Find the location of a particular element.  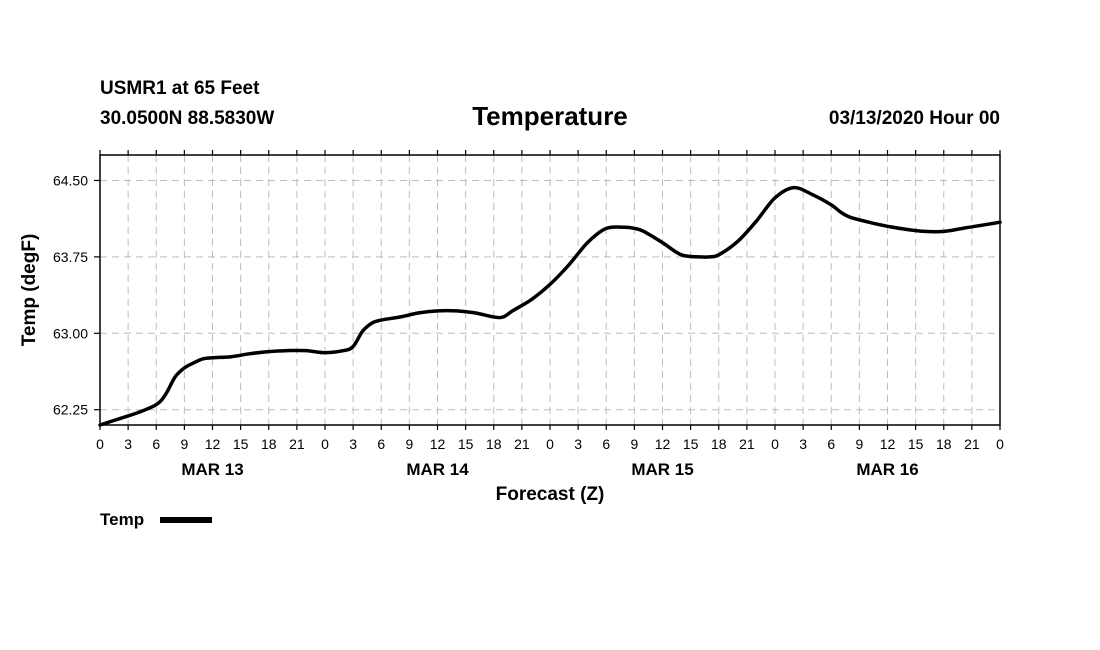

day-label: MAR 13 is located at coordinates (212, 469).